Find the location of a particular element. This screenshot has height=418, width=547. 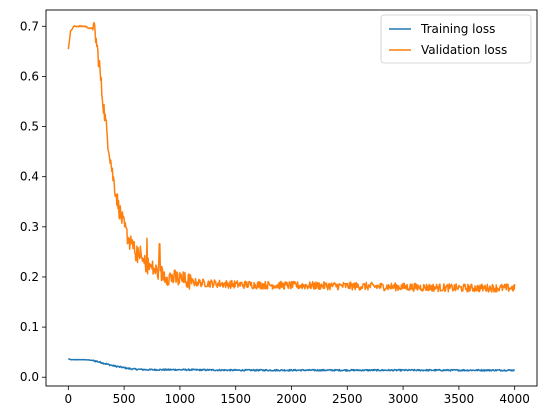

x-tick-label: 1000 is located at coordinates (180, 399).